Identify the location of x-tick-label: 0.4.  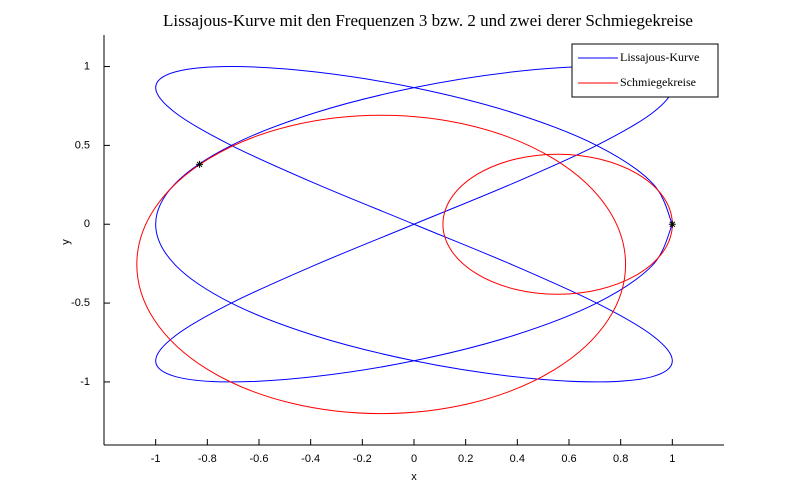
(517, 459).